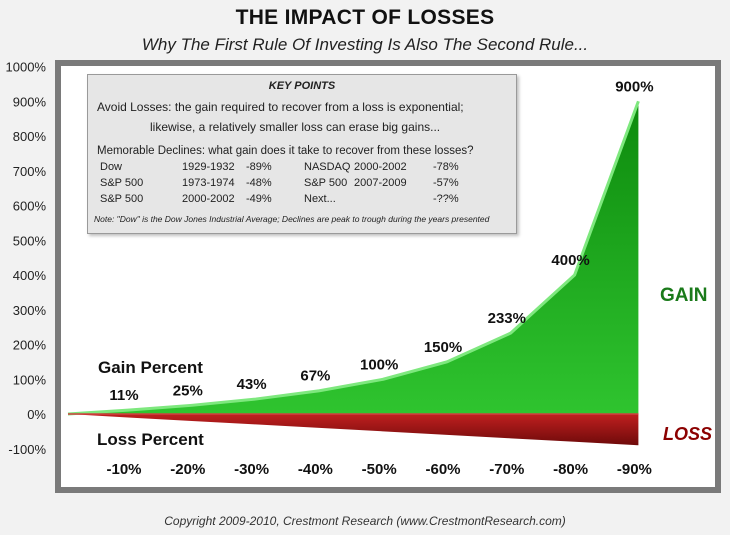 The height and width of the screenshot is (535, 730). Describe the element at coordinates (123, 469) in the screenshot. I see `x-category-label: -10%` at that location.